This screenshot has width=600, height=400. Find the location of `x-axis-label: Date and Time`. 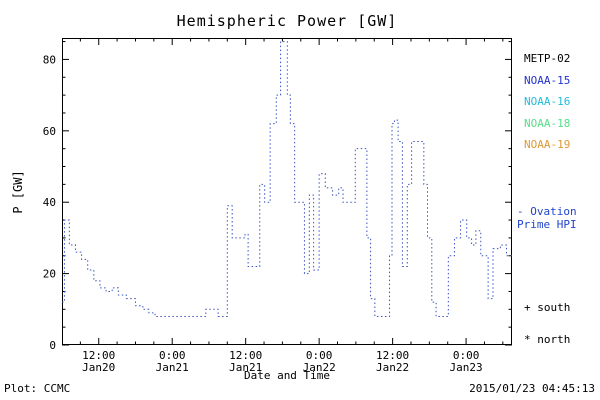

x-axis-label: Date and Time is located at coordinates (287, 375).